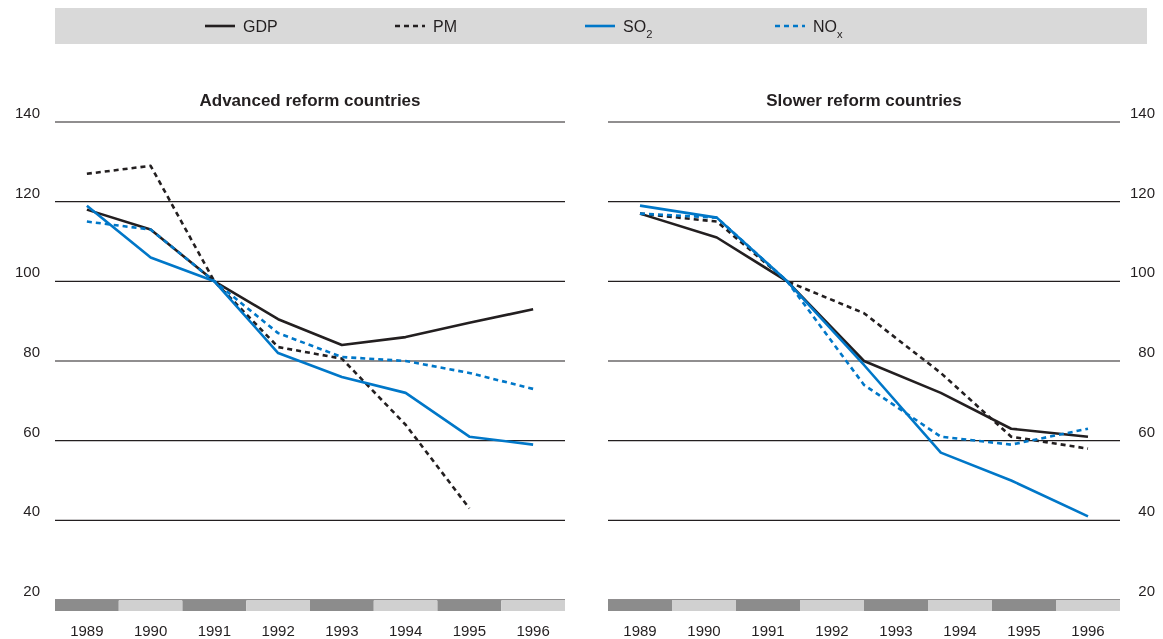 This screenshot has width=1163, height=639. Describe the element at coordinates (445, 26) in the screenshot. I see `legend-label: PM` at that location.